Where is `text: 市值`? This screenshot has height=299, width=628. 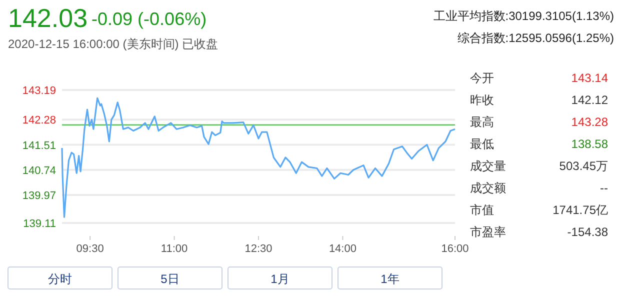
text: 市值 is located at coordinates (482, 210).